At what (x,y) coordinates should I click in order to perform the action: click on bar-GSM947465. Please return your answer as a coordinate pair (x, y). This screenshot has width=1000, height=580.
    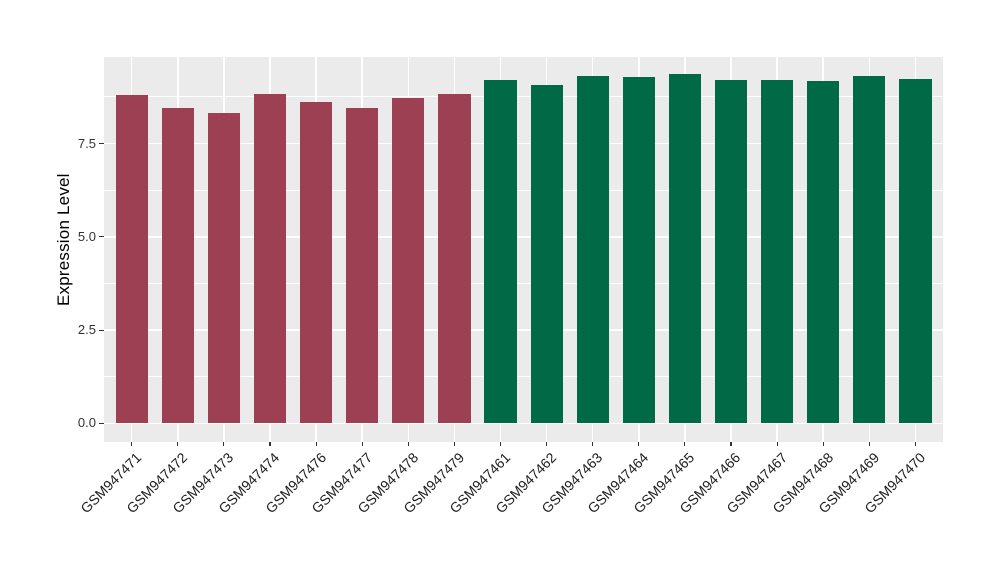
    Looking at the image, I should click on (685, 248).